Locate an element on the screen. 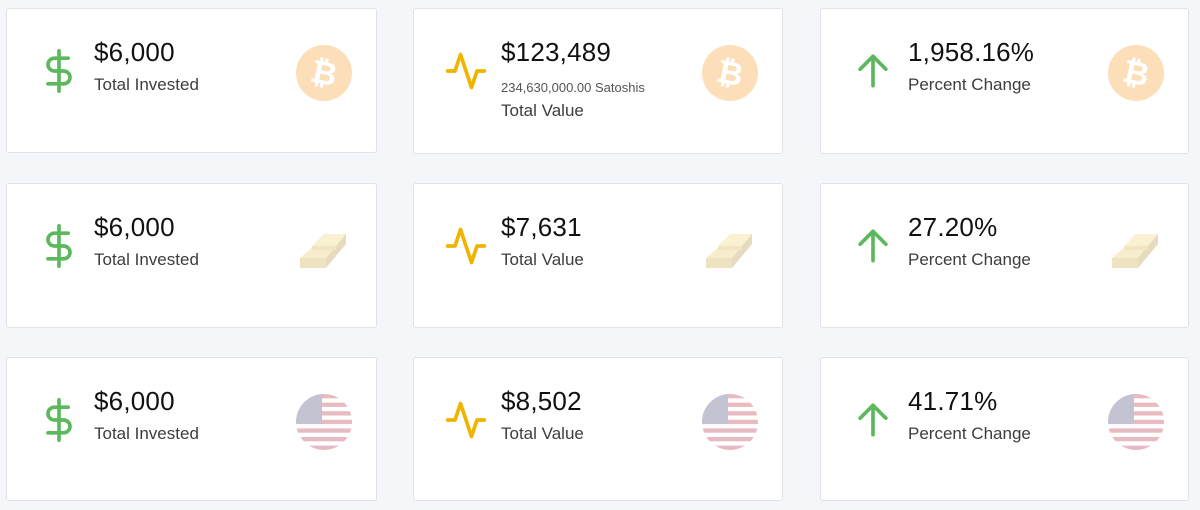  bitcoin-invested-card: $6,000 Total Invested ₿ is located at coordinates (191, 80).